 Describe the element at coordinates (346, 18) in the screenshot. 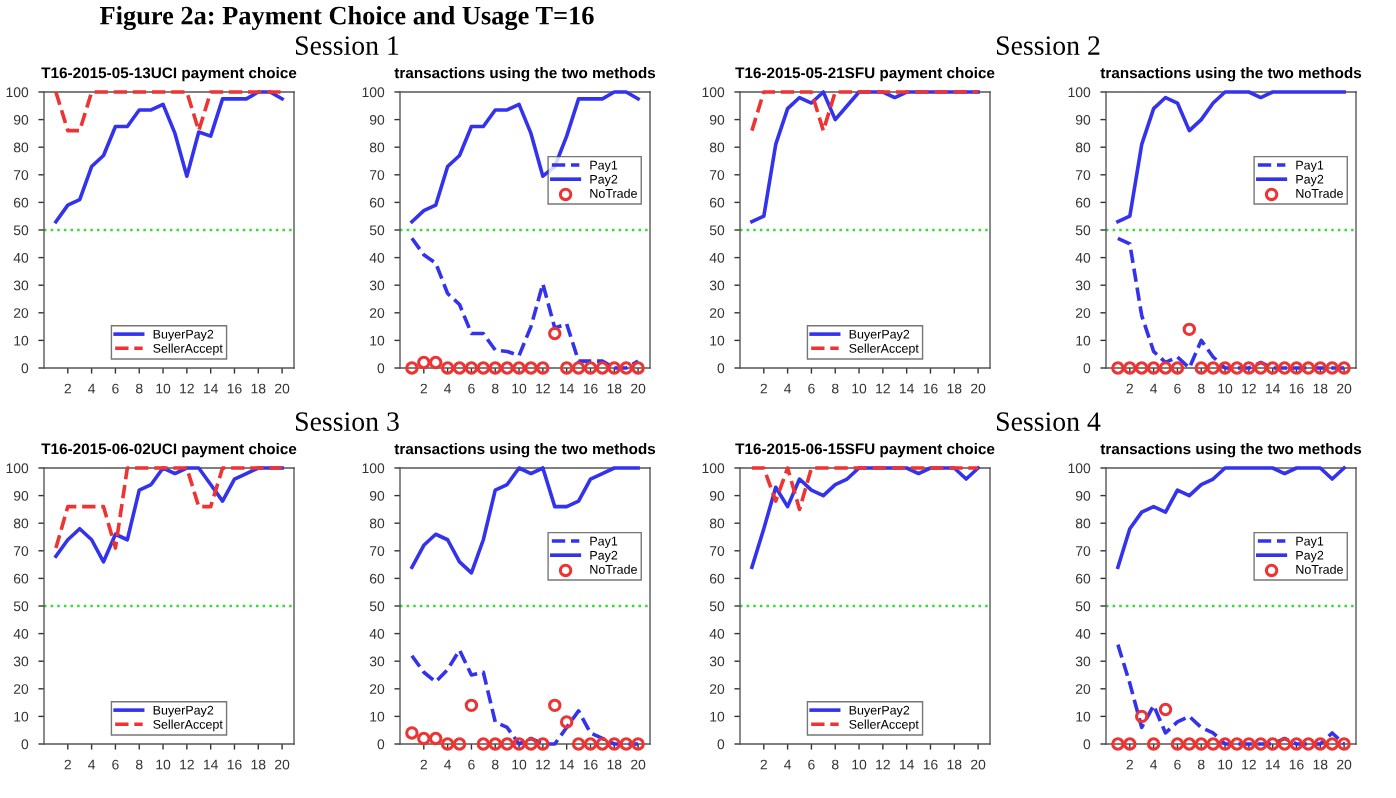

I see `caption: Figure 2a: Payment Choice and Usage T=16` at that location.